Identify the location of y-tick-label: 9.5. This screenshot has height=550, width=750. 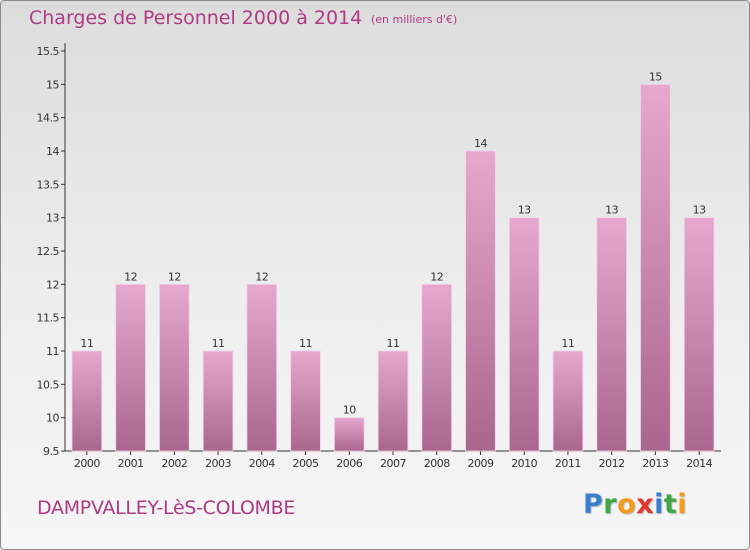
(51, 451).